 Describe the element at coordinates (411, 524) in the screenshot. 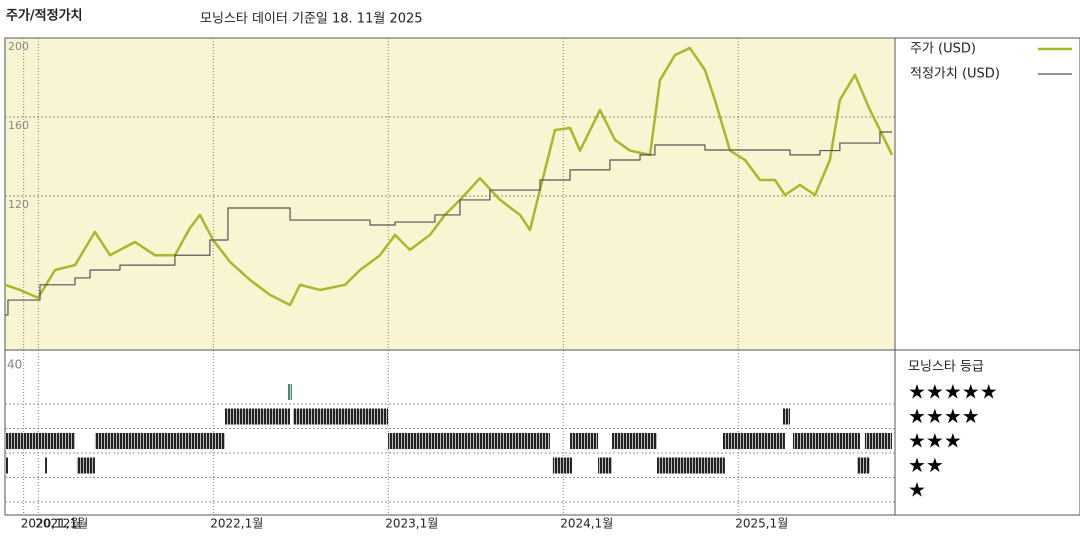

I see `x-tick-label: 2023,1월` at that location.